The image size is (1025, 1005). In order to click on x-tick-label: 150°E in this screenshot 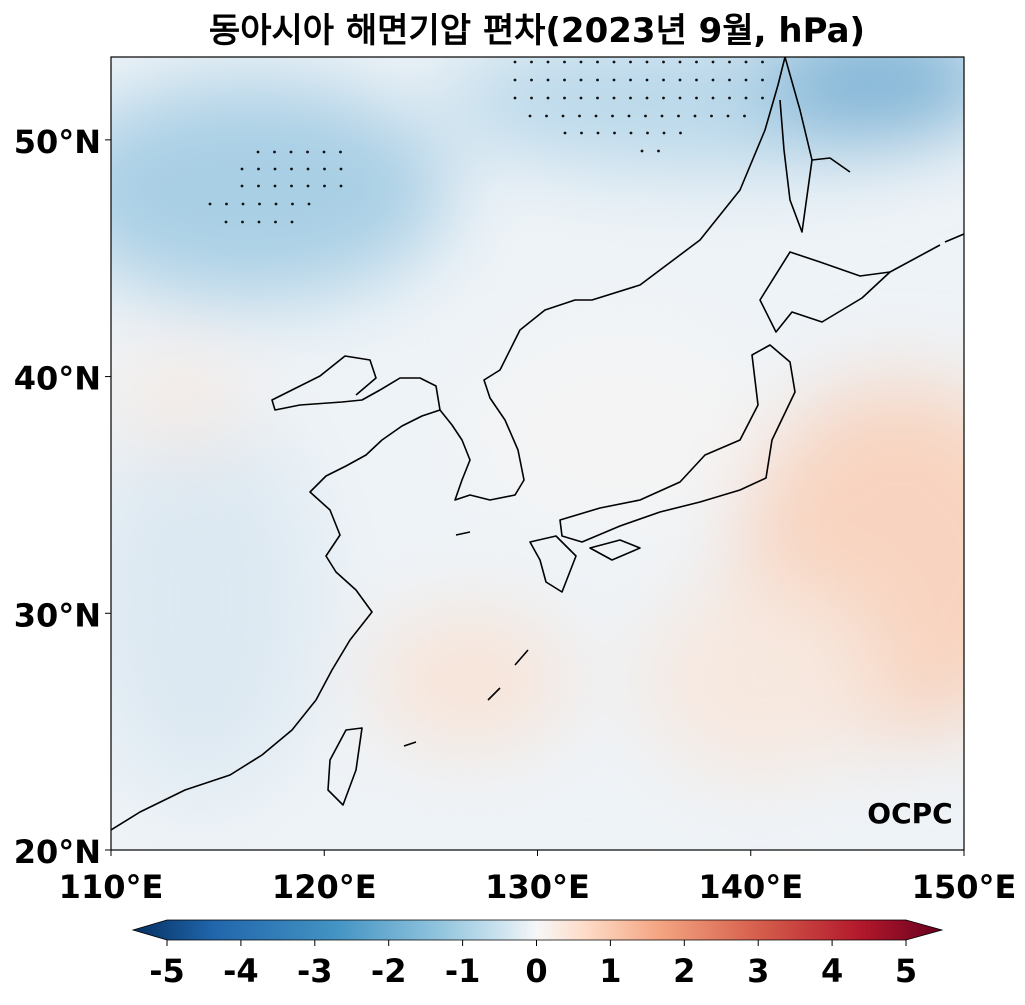, I will do `click(964, 887)`.